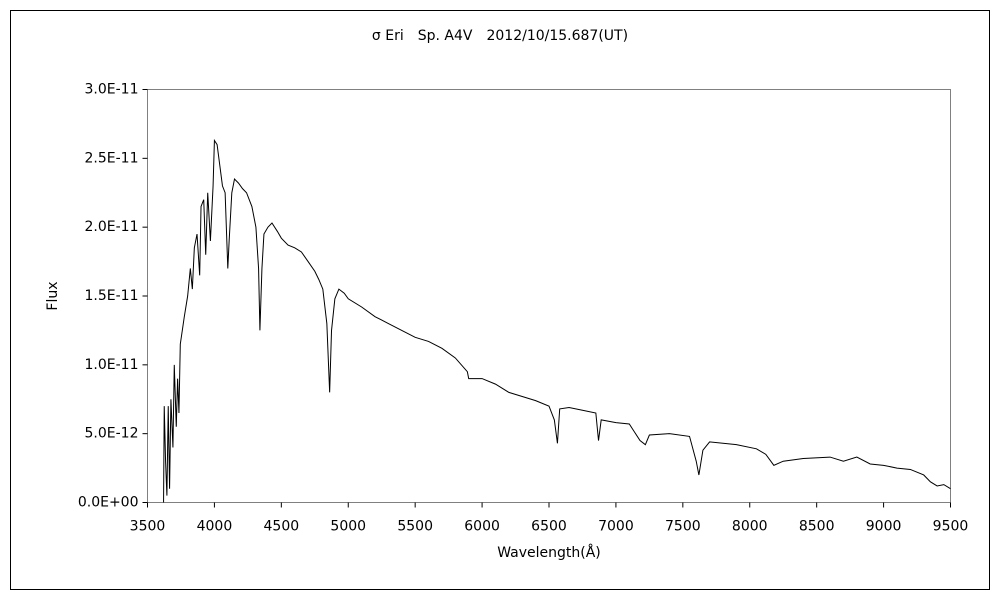 The width and height of the screenshot is (1000, 600). Describe the element at coordinates (215, 527) in the screenshot. I see `x-tick-label: 4000` at that location.